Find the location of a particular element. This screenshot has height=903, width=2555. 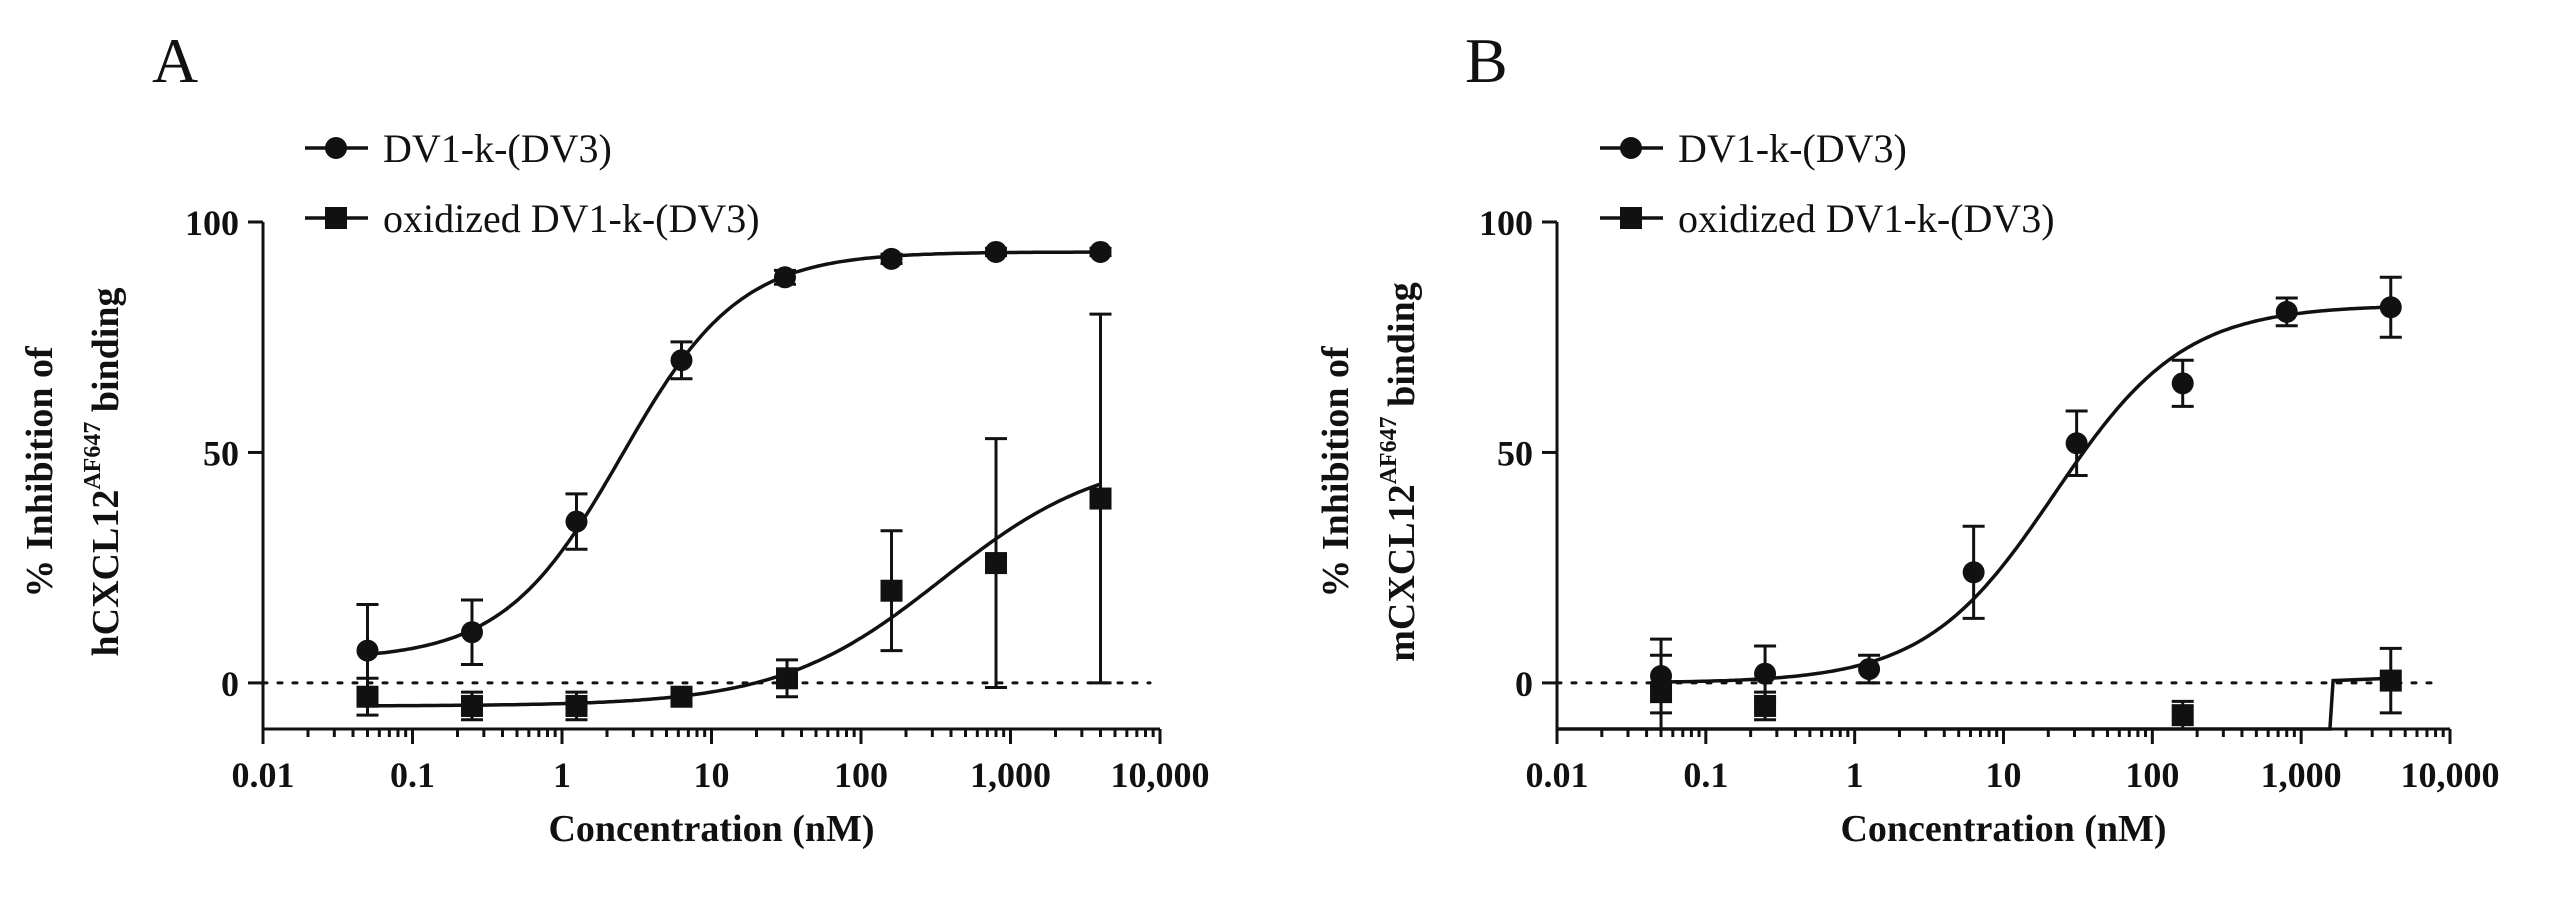

panel-a-ytick-label-0: 0 is located at coordinates (230, 684).